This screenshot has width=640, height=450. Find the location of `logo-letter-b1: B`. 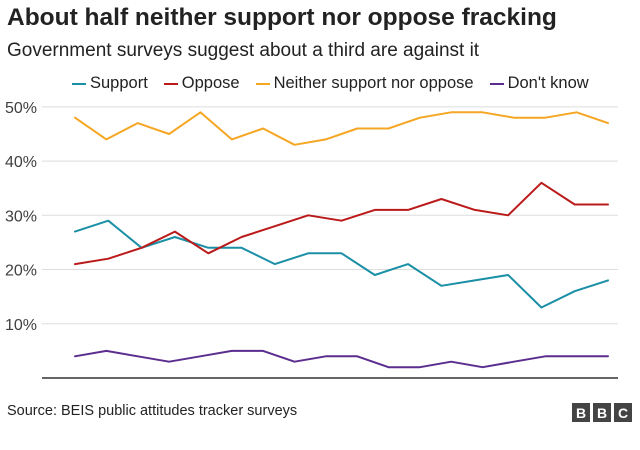

logo-letter-b1: B is located at coordinates (581, 412).